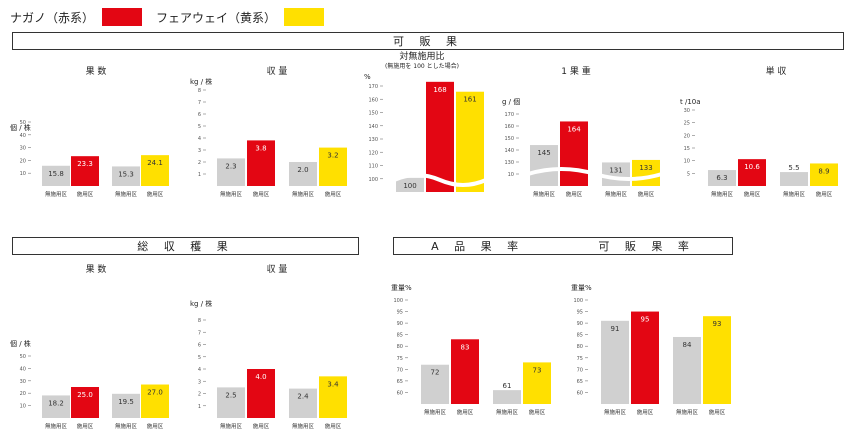 The width and height of the screenshot is (855, 438). What do you see at coordinates (199, 115) in the screenshot?
I see `y-tick-label: 6` at bounding box center [199, 115].